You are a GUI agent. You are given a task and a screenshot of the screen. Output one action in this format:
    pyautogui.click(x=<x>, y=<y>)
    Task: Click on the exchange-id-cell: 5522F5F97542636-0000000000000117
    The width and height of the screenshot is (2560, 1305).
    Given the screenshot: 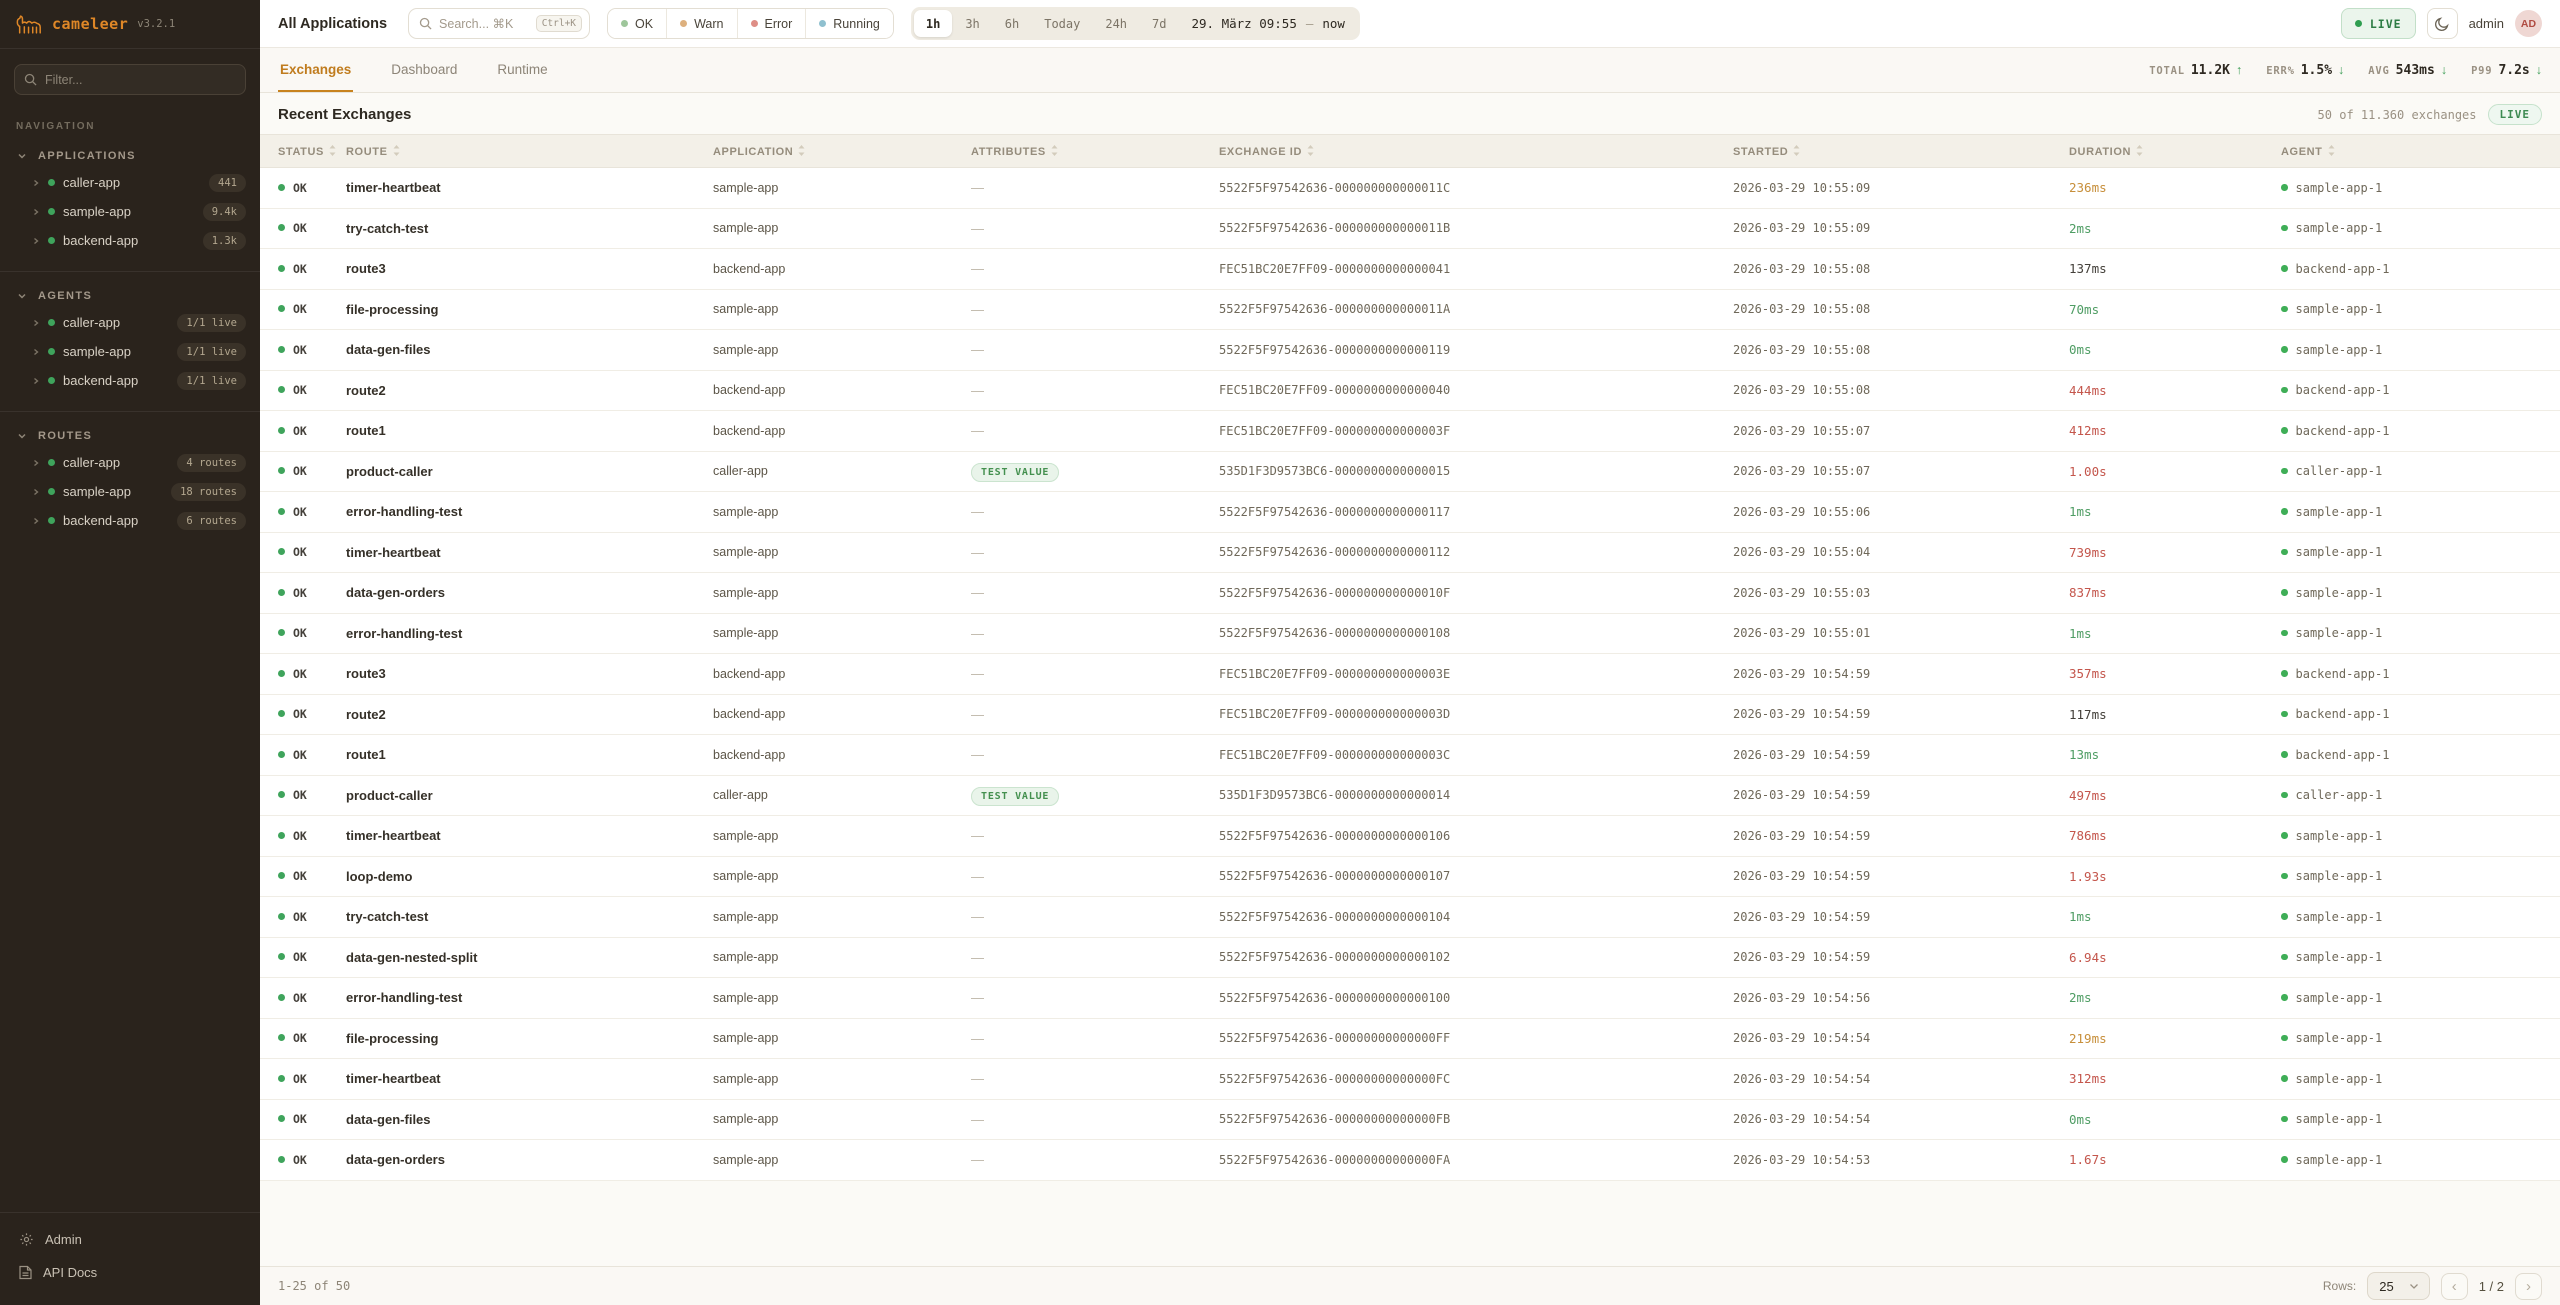 What is the action you would take?
    pyautogui.click(x=1468, y=512)
    